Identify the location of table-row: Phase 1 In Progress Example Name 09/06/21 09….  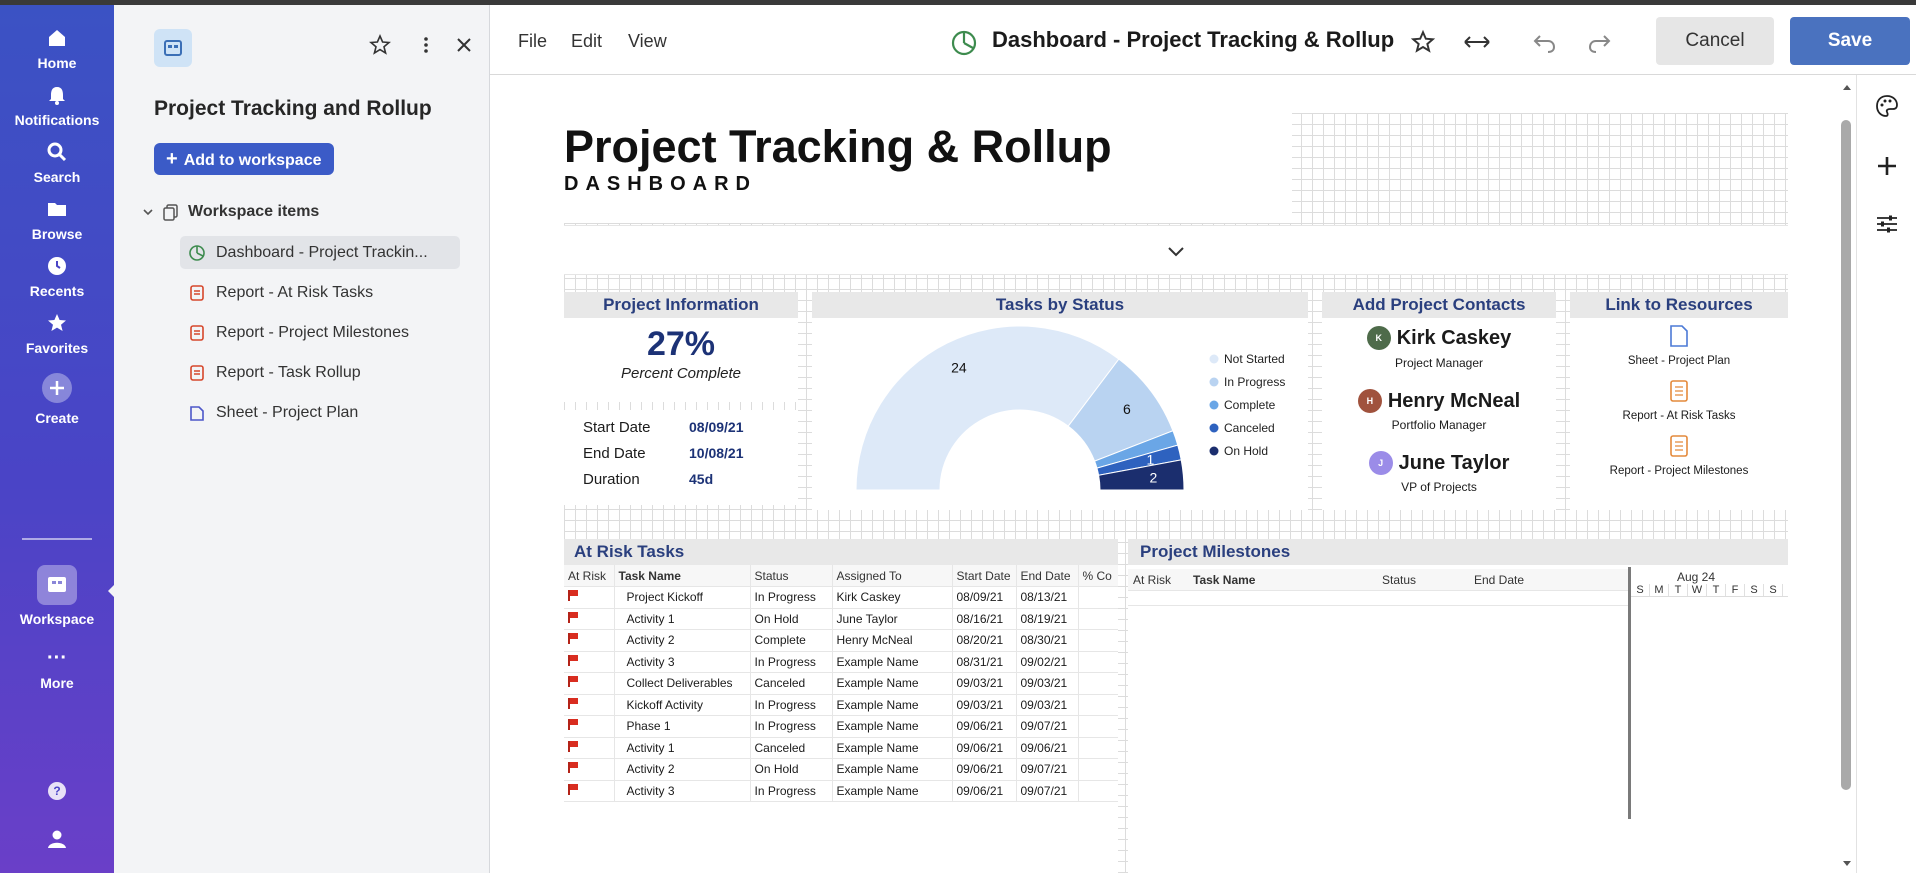
(841, 726).